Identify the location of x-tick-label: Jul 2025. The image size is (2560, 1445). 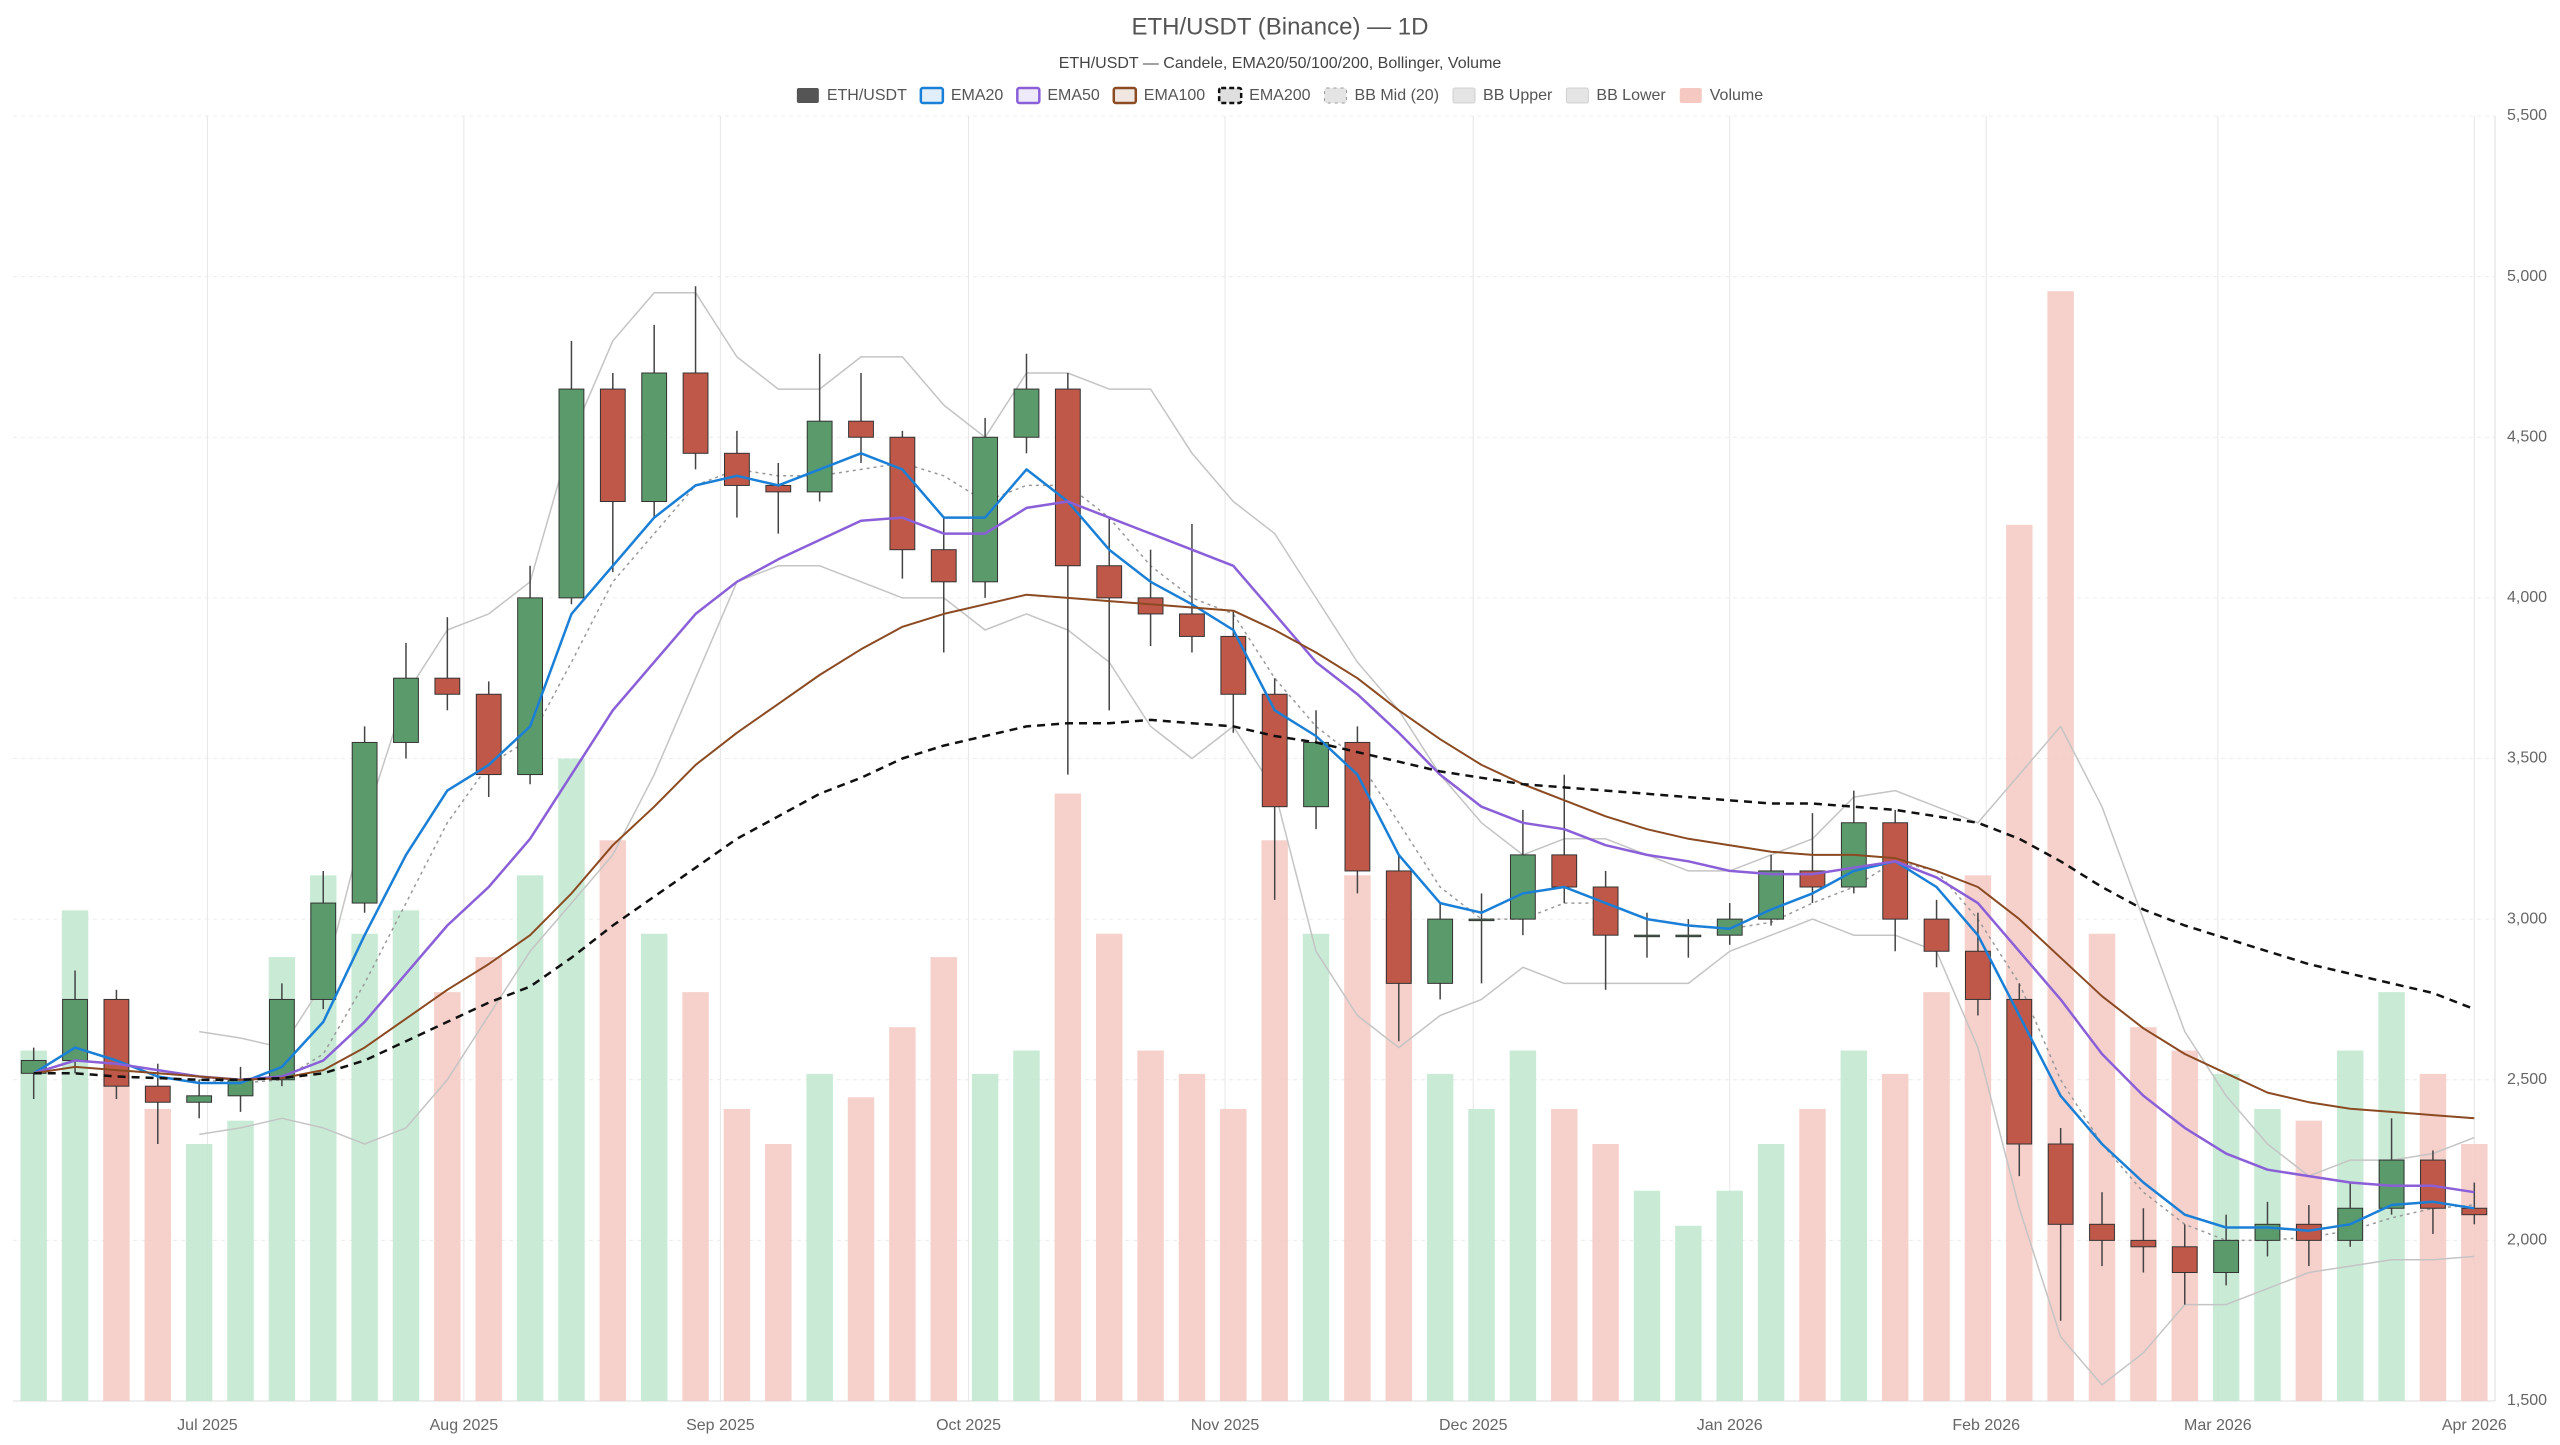
(207, 1425).